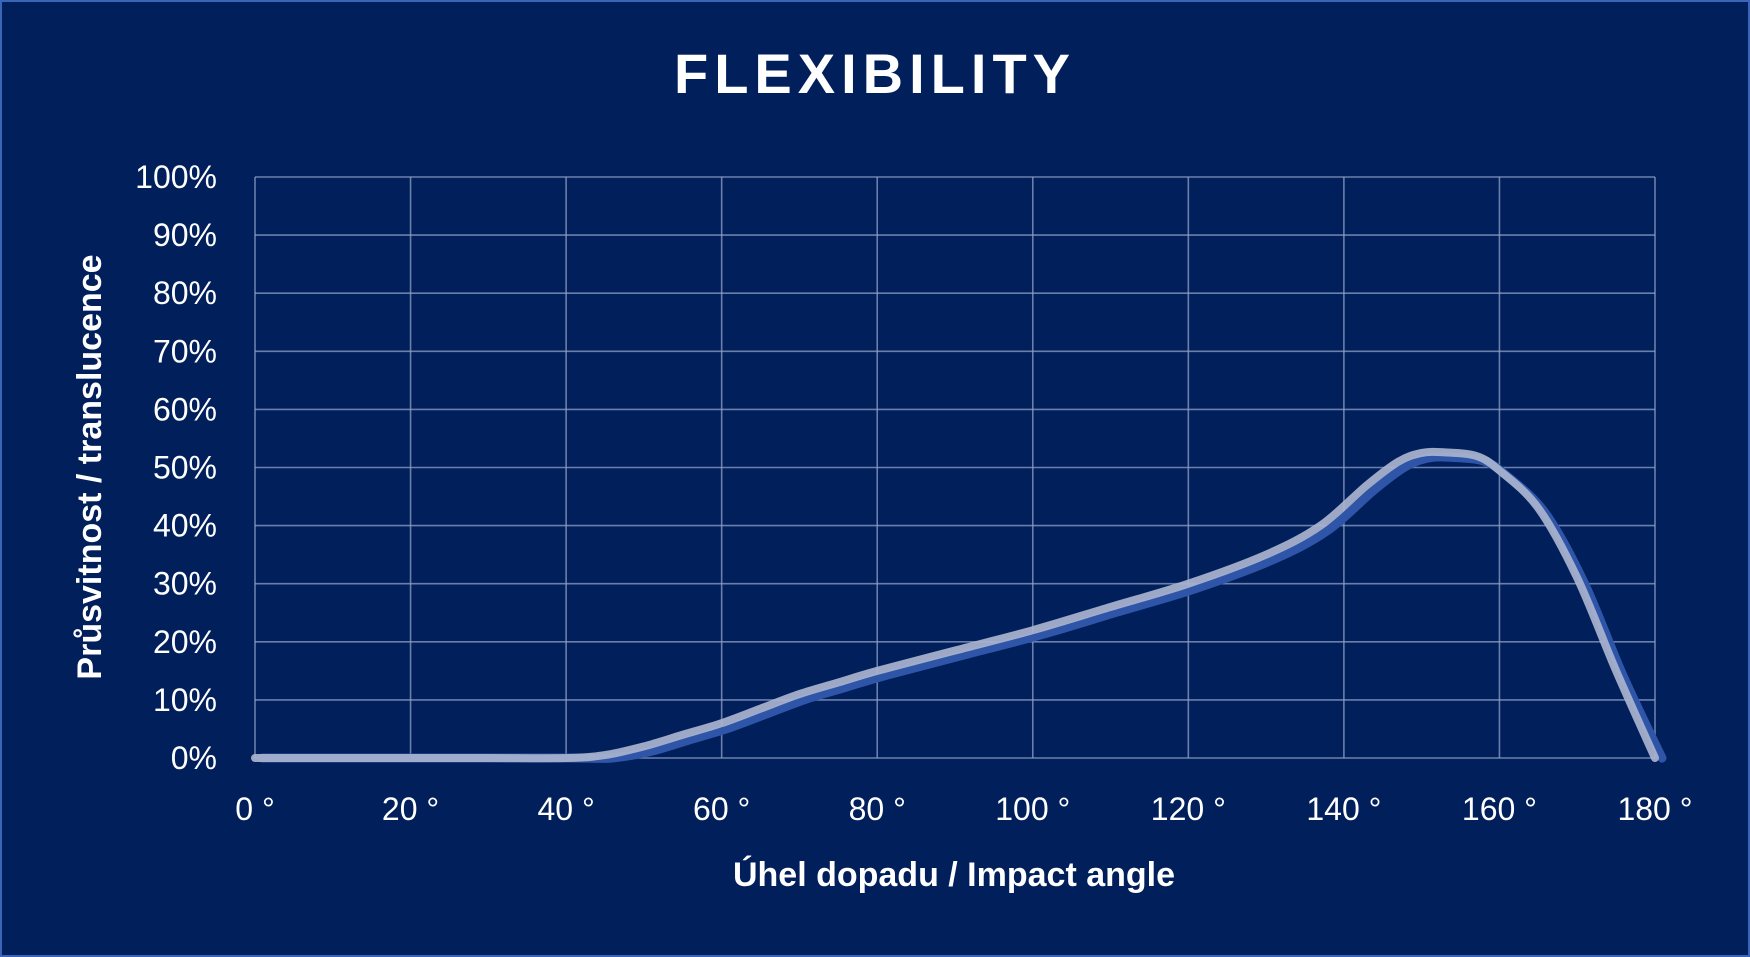 The height and width of the screenshot is (957, 1750). What do you see at coordinates (721, 809) in the screenshot?
I see `x-tick-label: 60 °` at bounding box center [721, 809].